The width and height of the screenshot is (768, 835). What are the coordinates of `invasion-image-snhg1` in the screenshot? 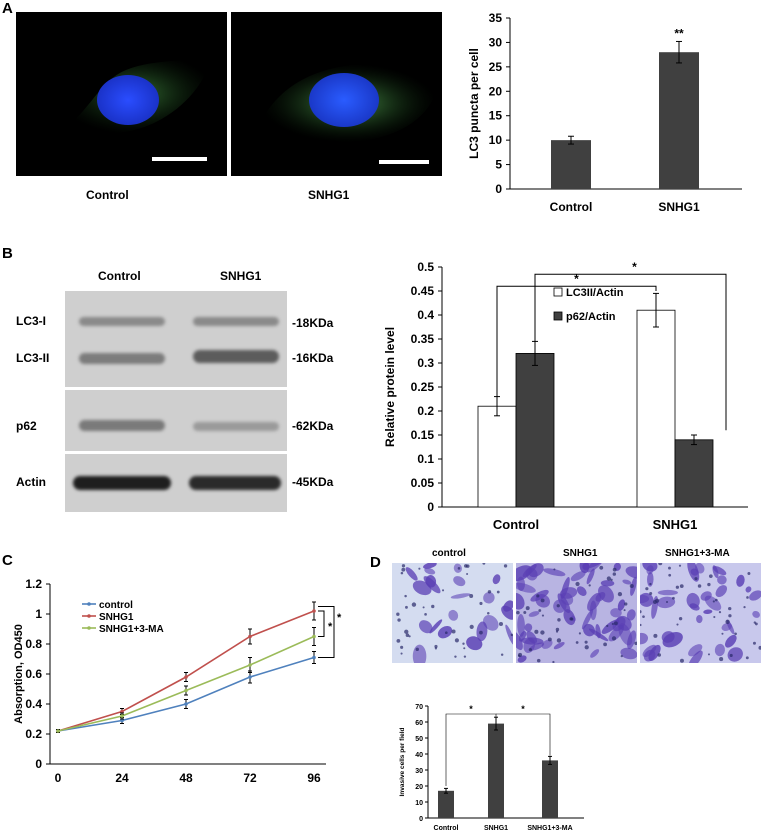 It's located at (576, 613).